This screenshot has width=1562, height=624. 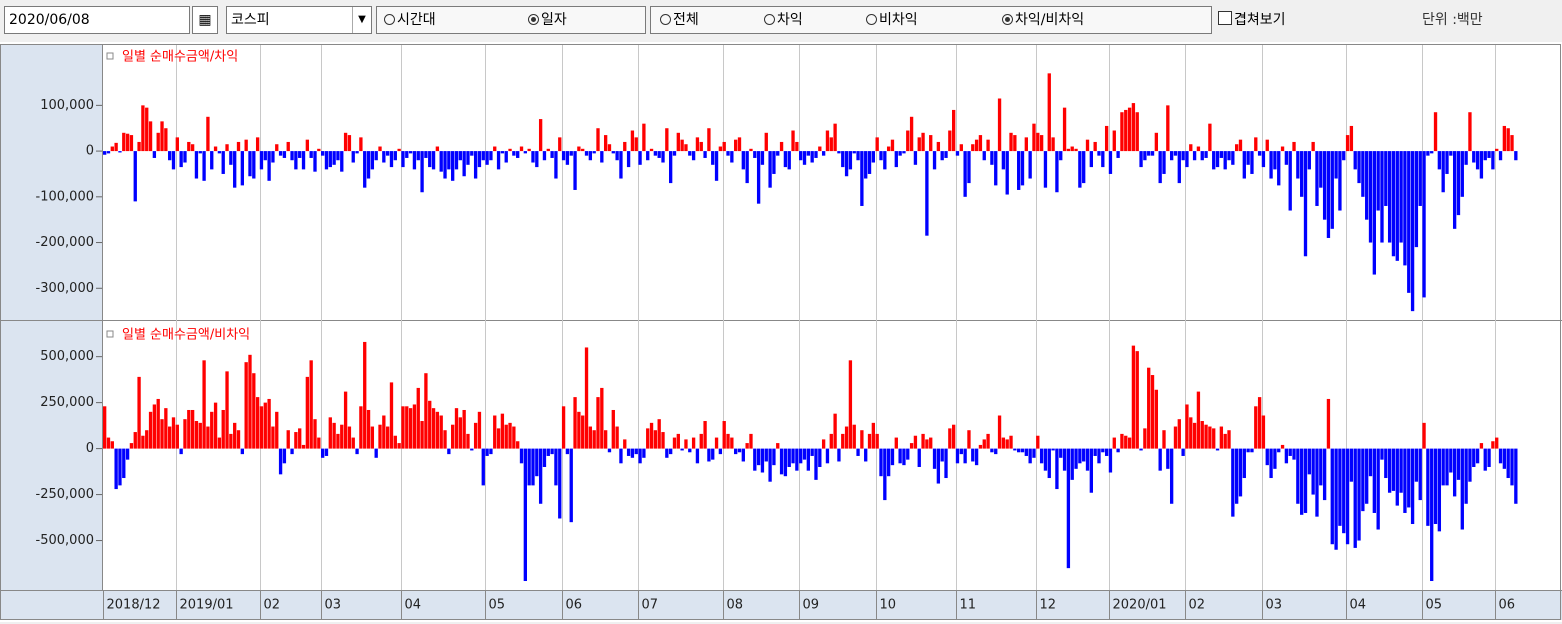 What do you see at coordinates (413, 605) in the screenshot?
I see `x-tick-label: 04` at bounding box center [413, 605].